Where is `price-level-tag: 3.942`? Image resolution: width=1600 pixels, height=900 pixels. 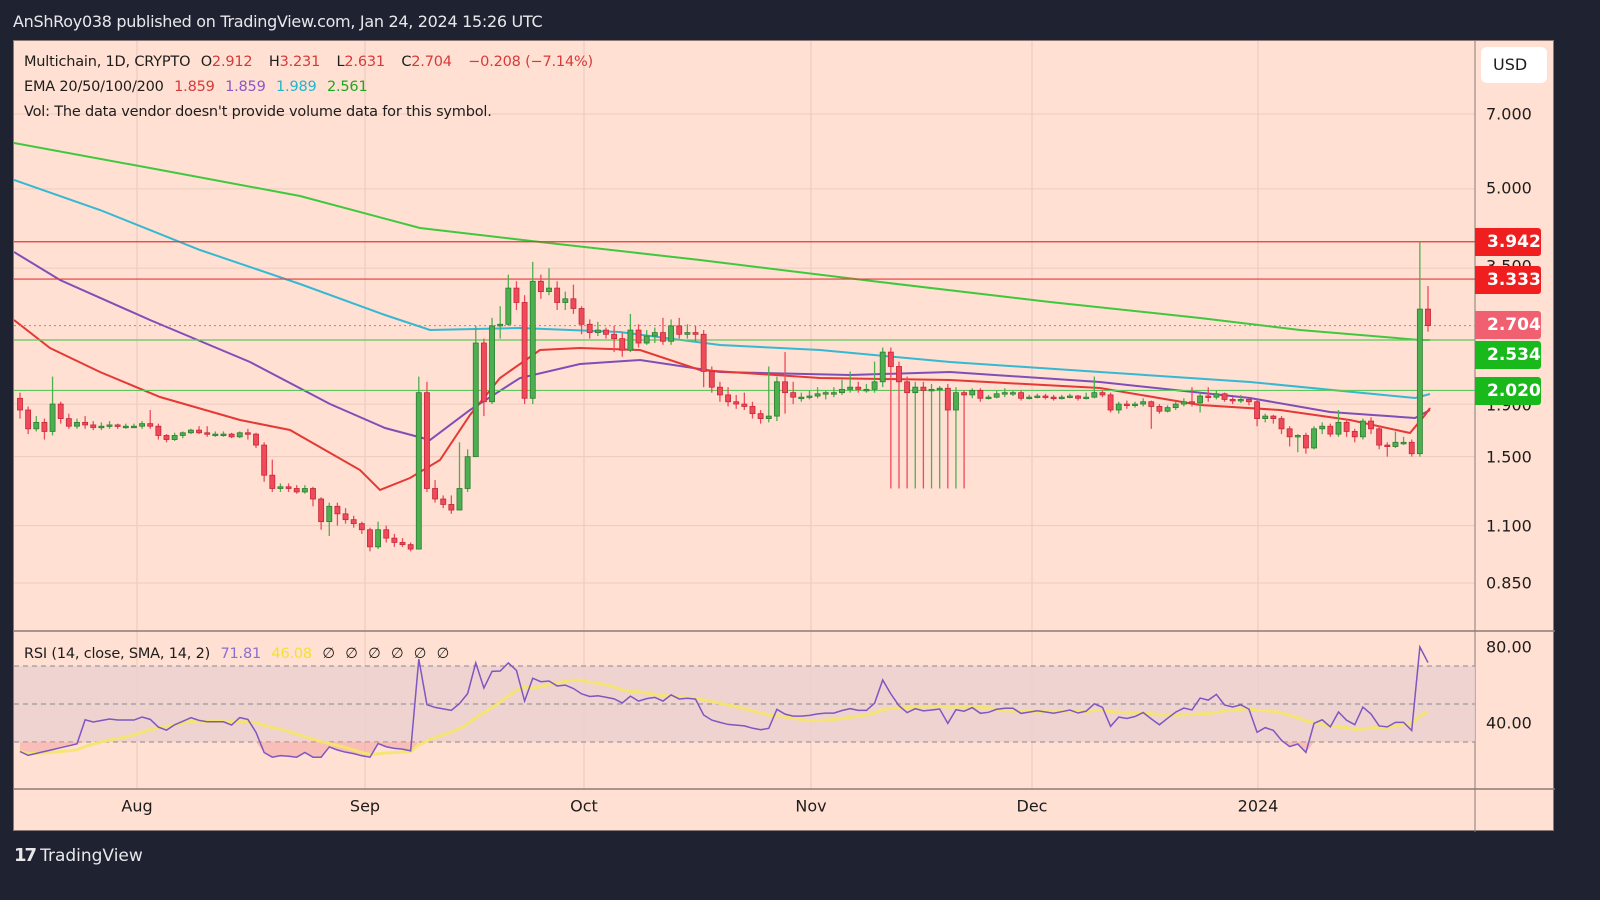
price-level-tag: 3.942 is located at coordinates (1508, 242).